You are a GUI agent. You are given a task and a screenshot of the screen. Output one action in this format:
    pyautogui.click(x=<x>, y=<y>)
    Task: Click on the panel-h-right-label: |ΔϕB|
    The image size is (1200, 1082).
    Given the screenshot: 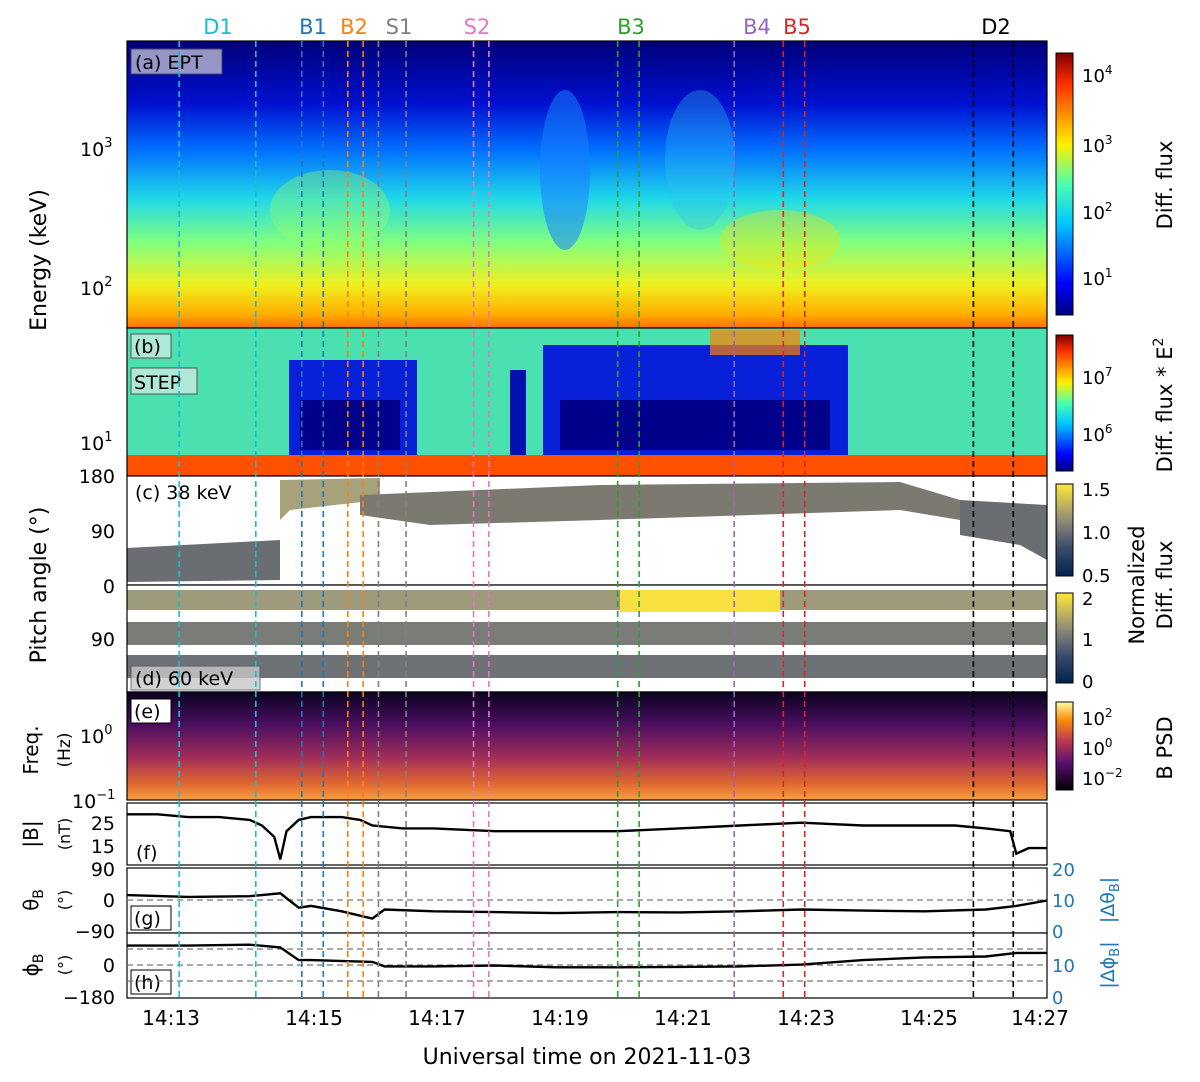 What is the action you would take?
    pyautogui.click(x=1110, y=964)
    